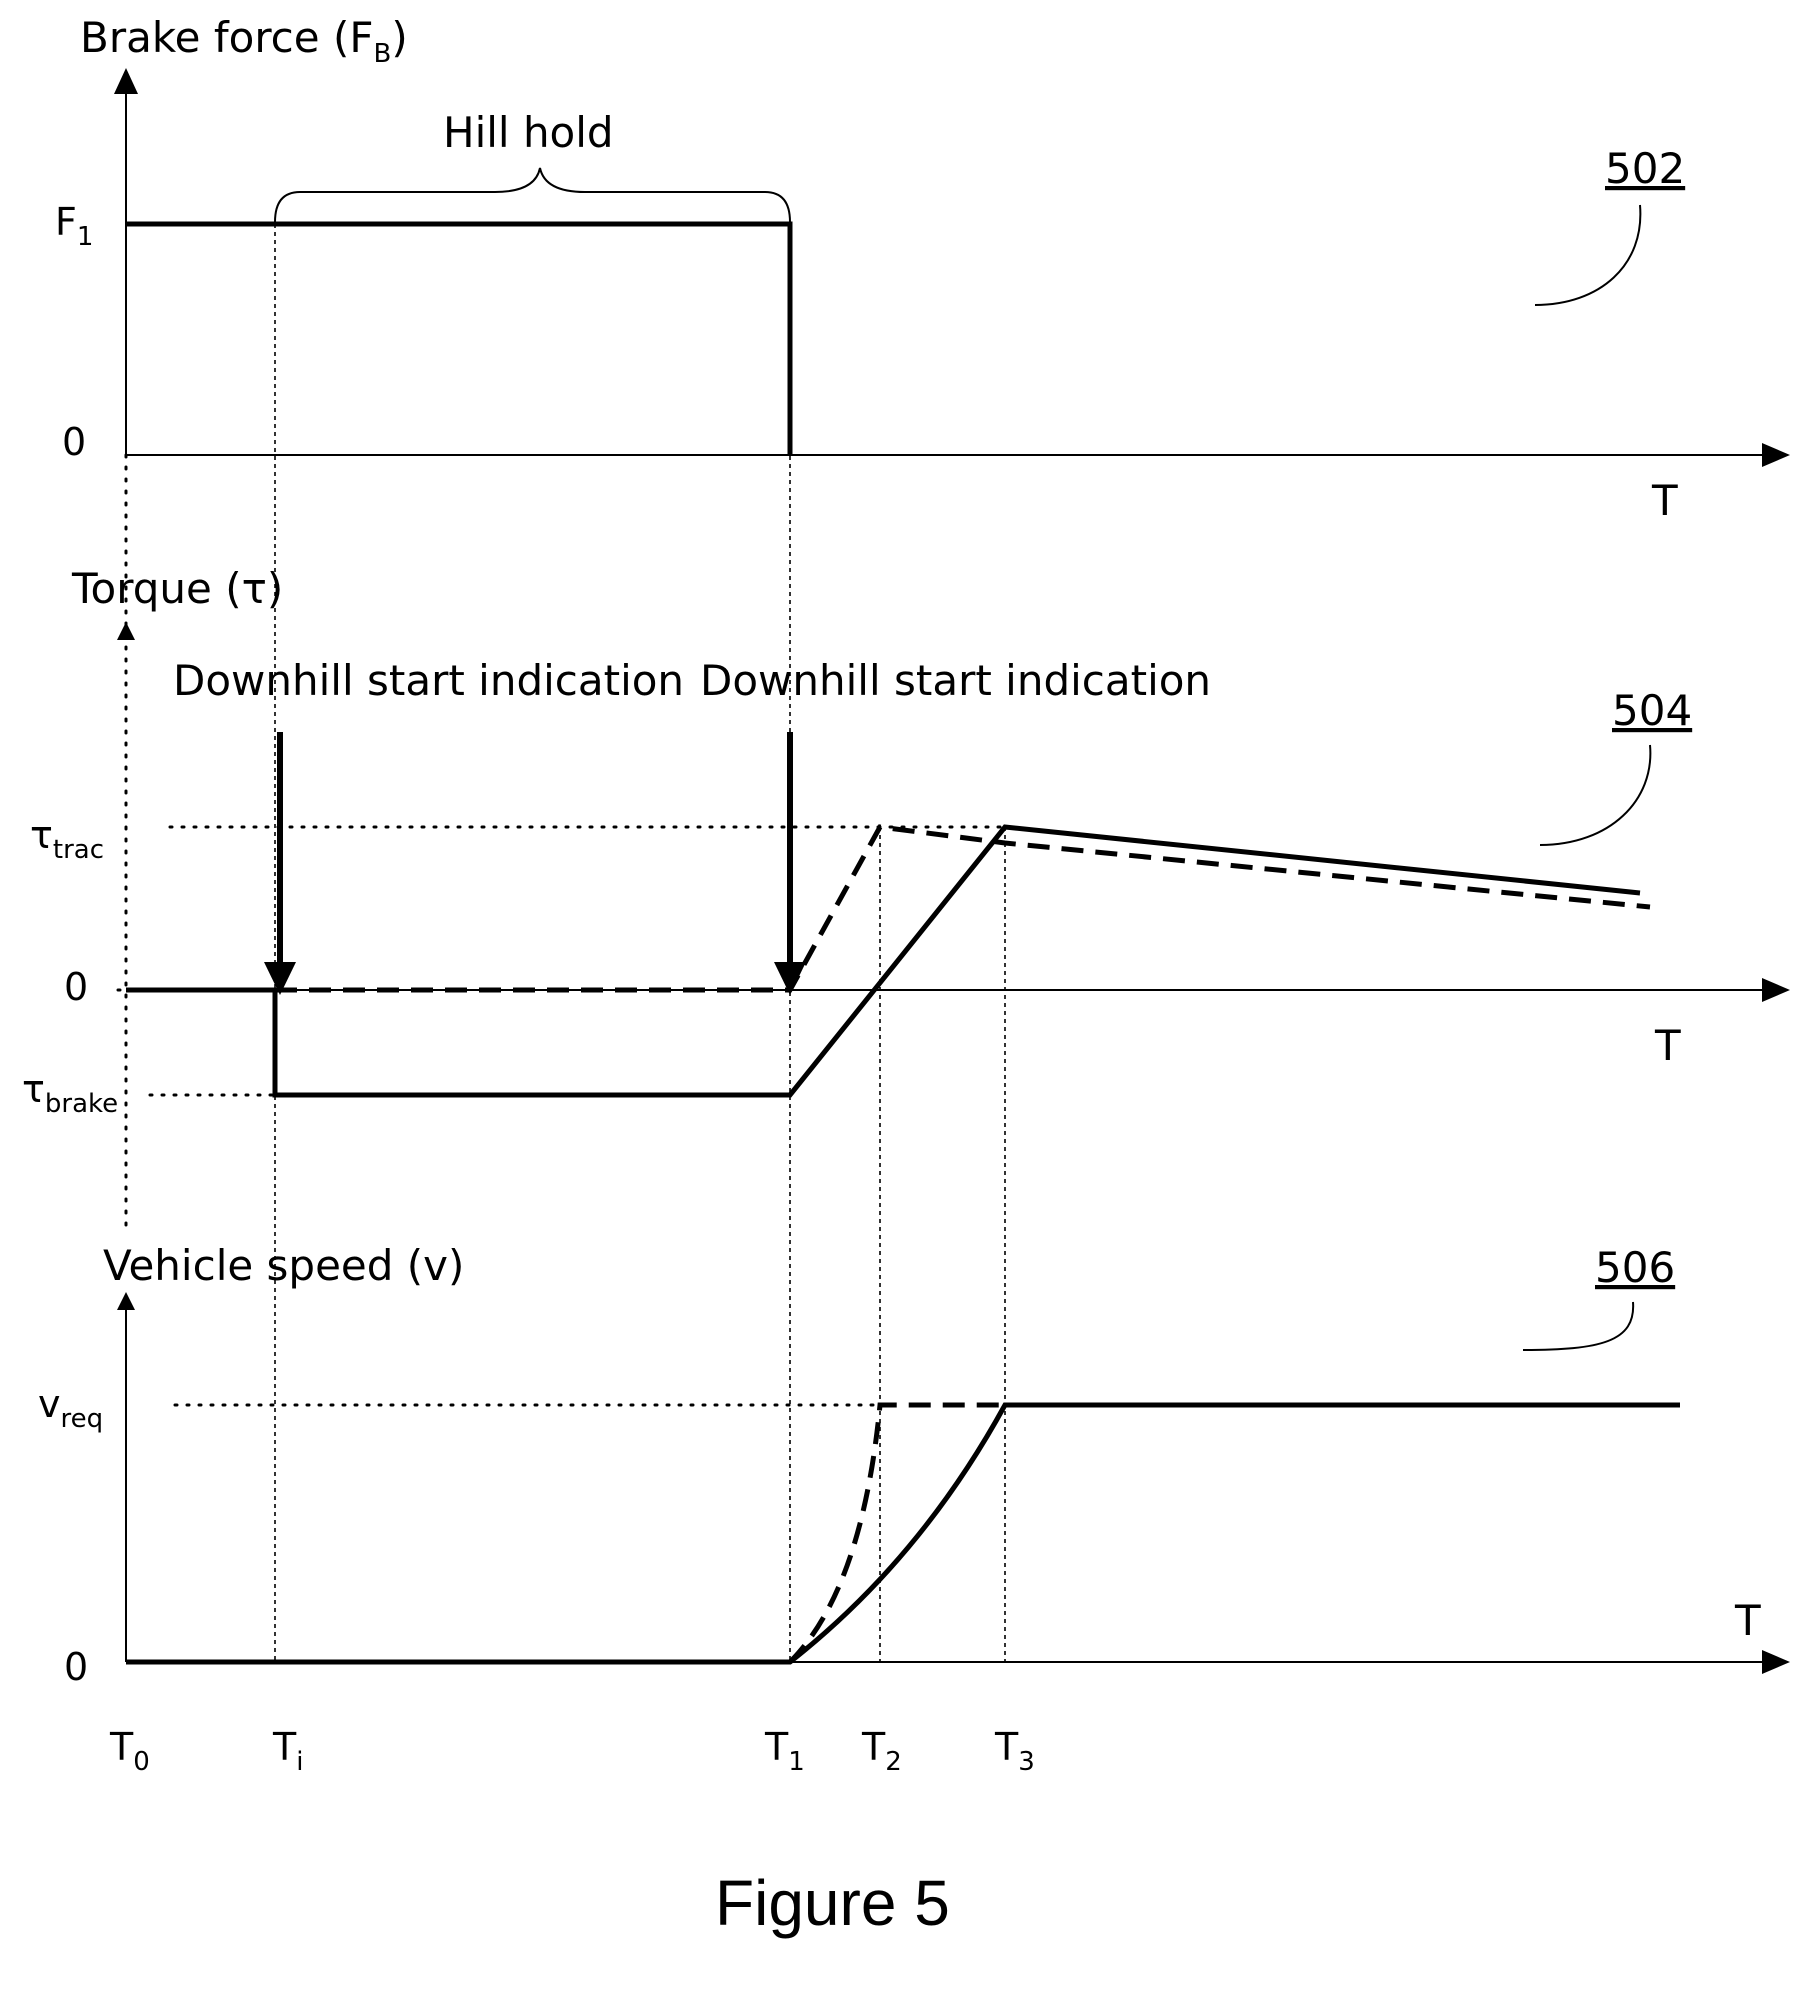 The image size is (1819, 1989). What do you see at coordinates (283, 1265) in the screenshot?
I see `speed-y-title: Vehicle speed (v)` at bounding box center [283, 1265].